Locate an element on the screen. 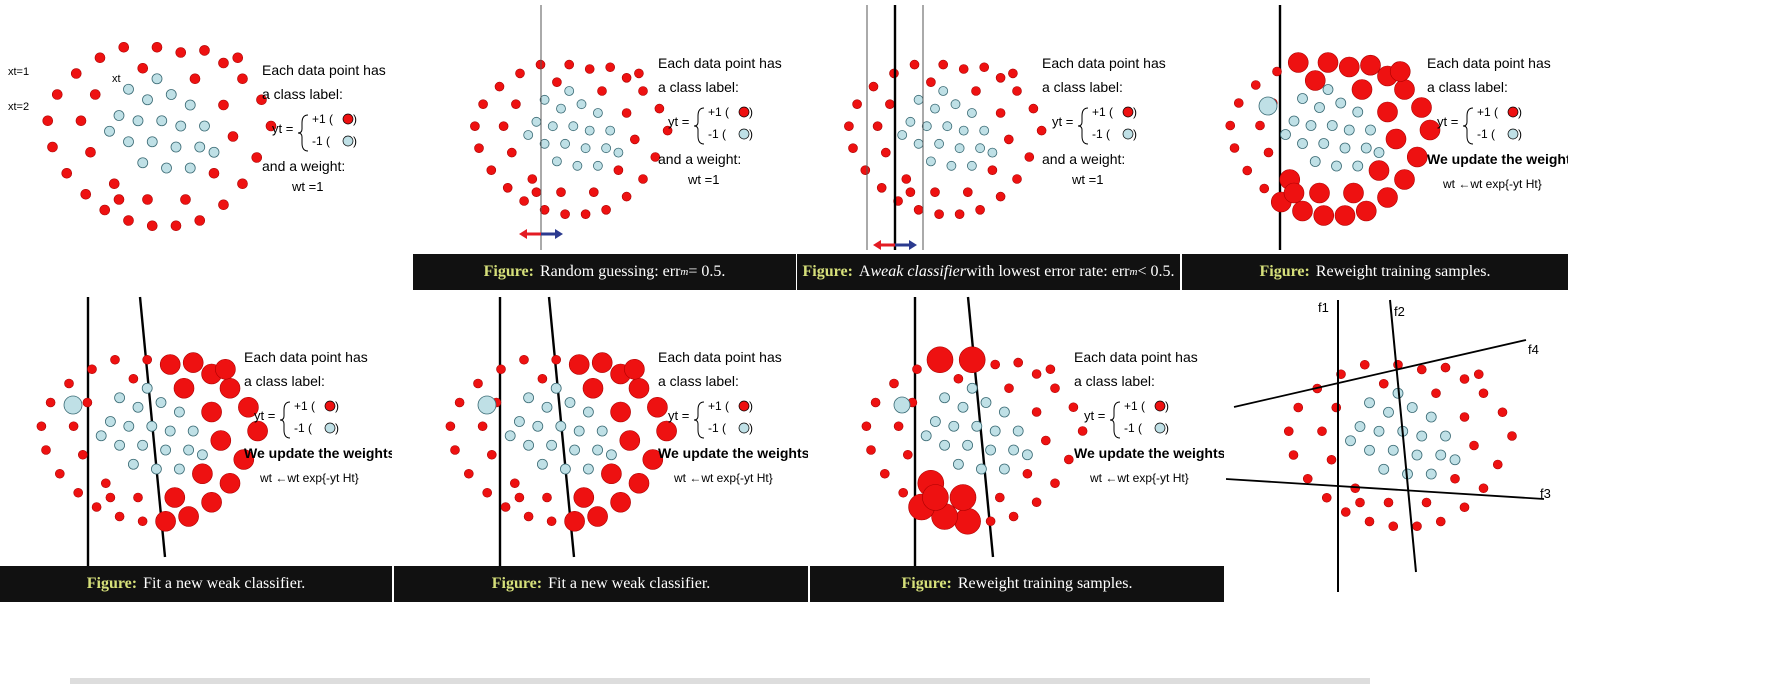 This screenshot has height=686, width=1783. positive-legend-icon is located at coordinates (1513, 112).